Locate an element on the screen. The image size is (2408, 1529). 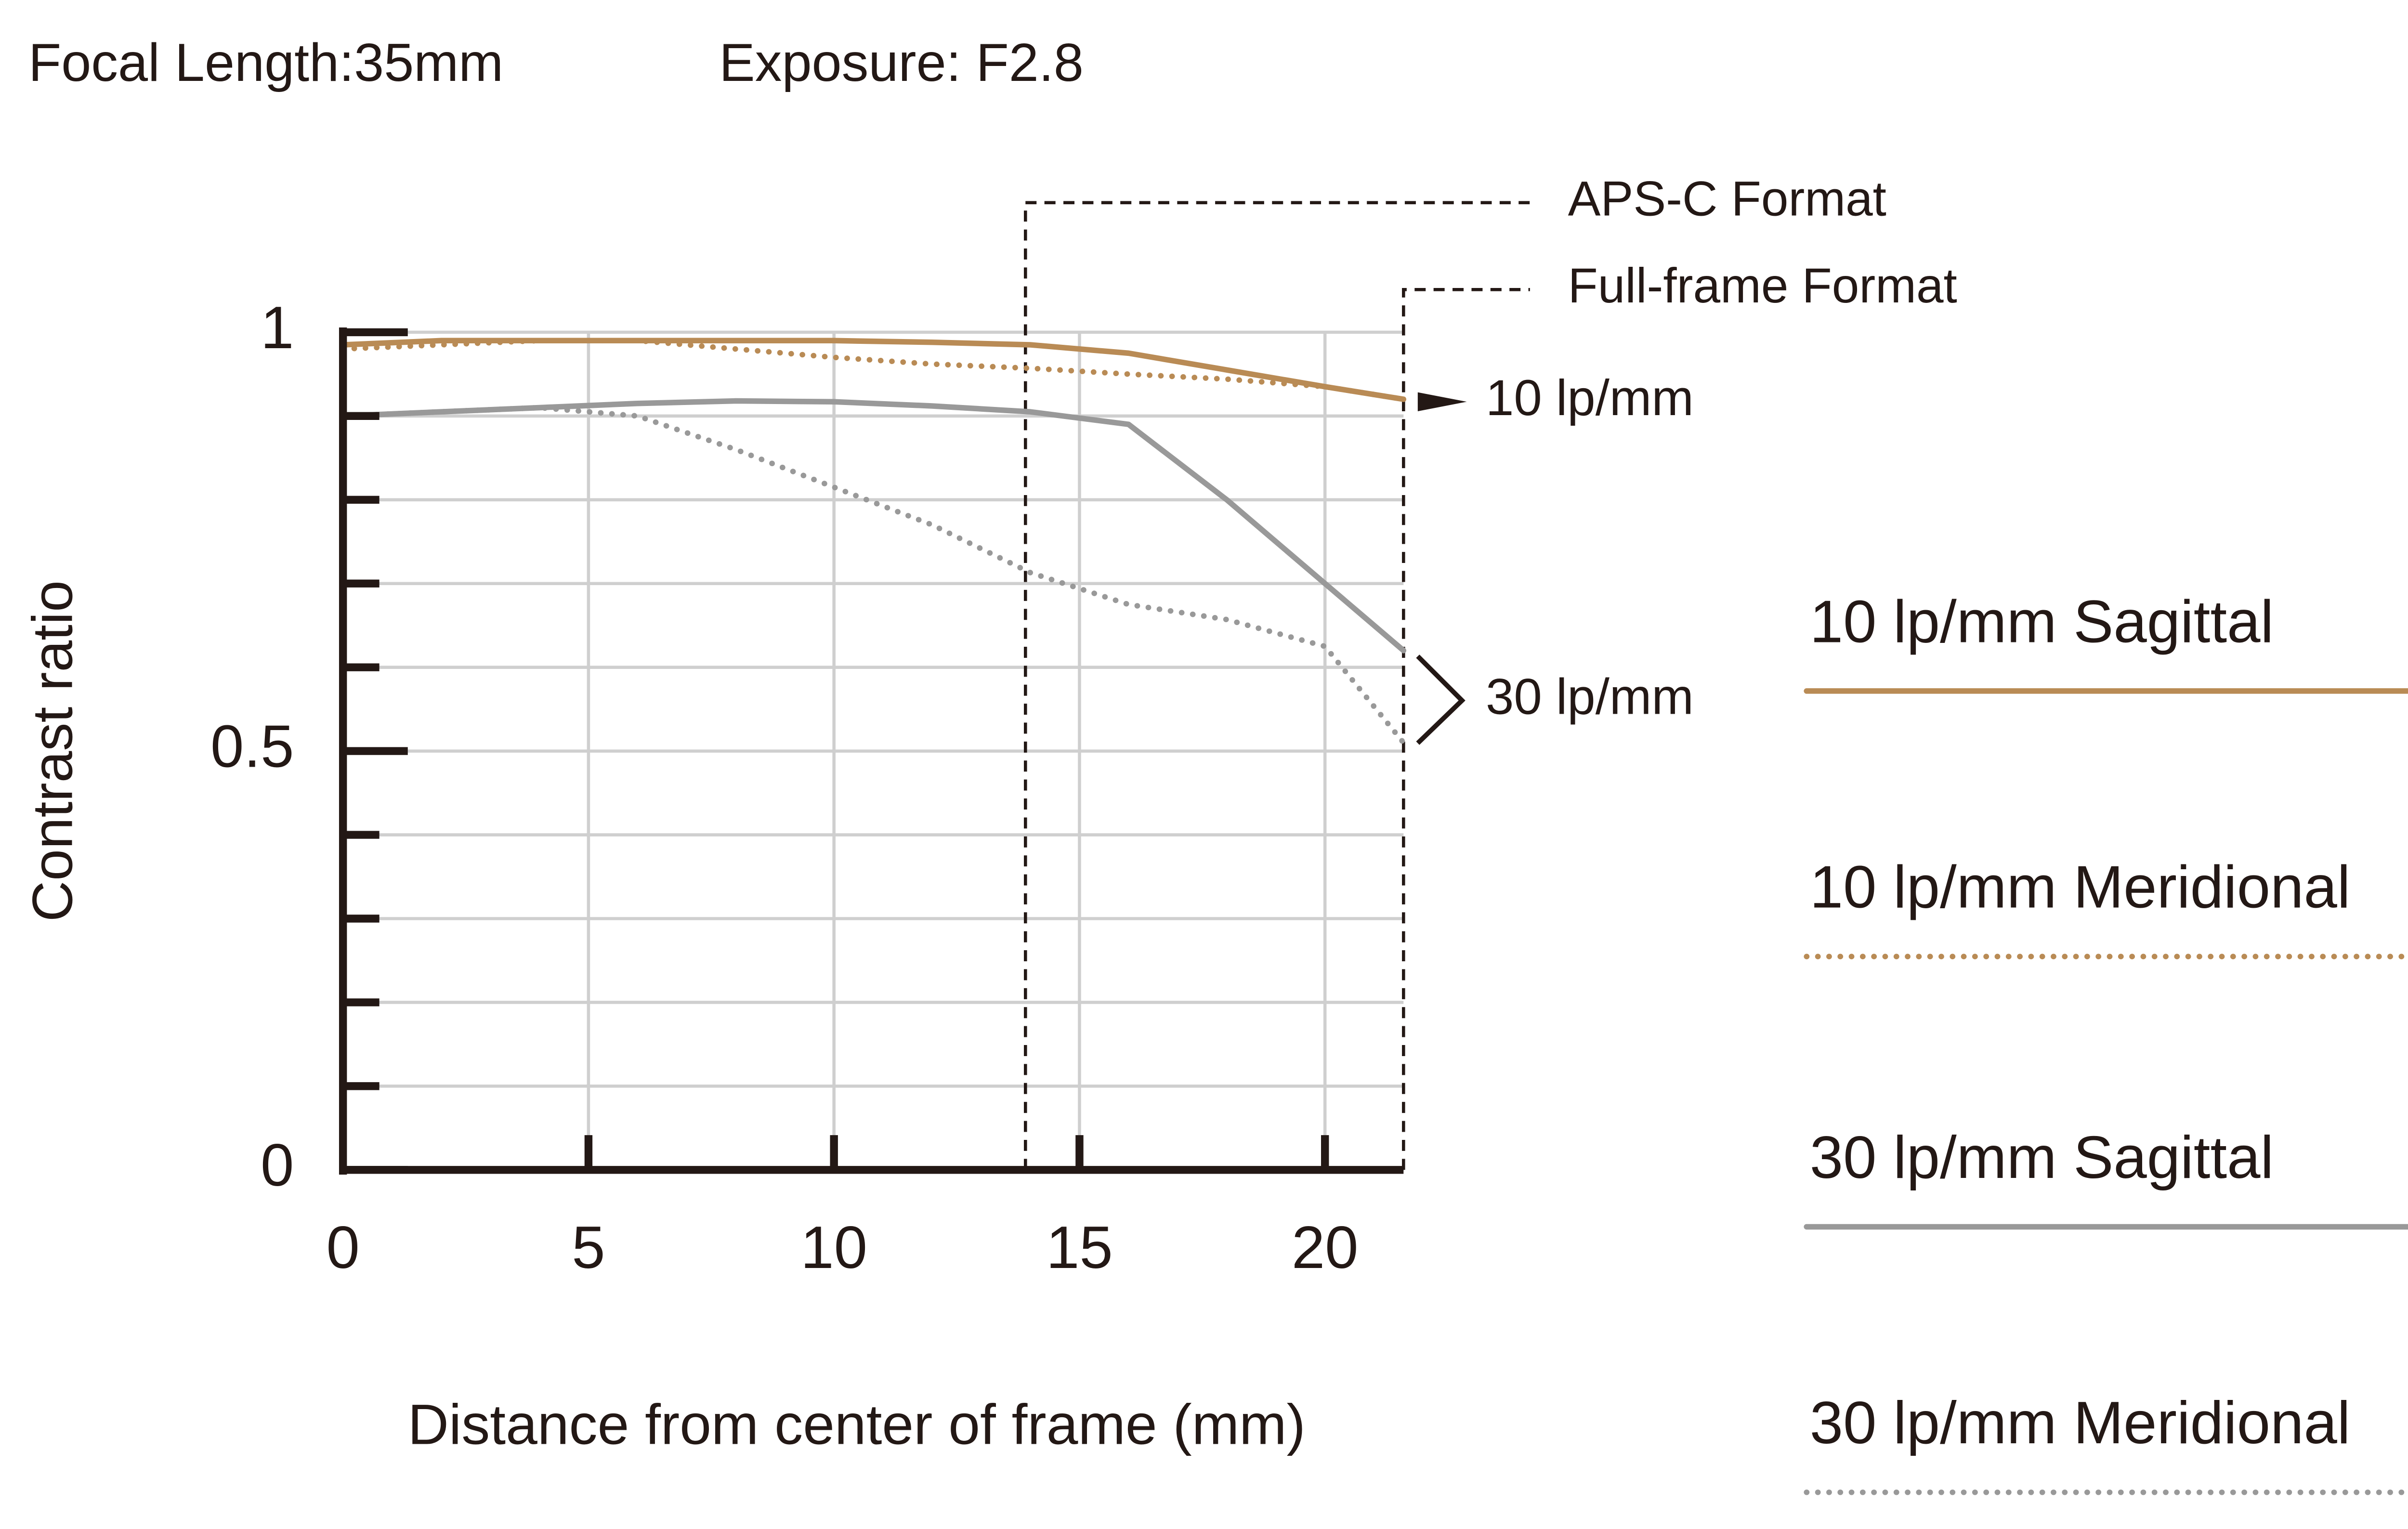
annotation-arrow is located at coordinates (1442, 402).